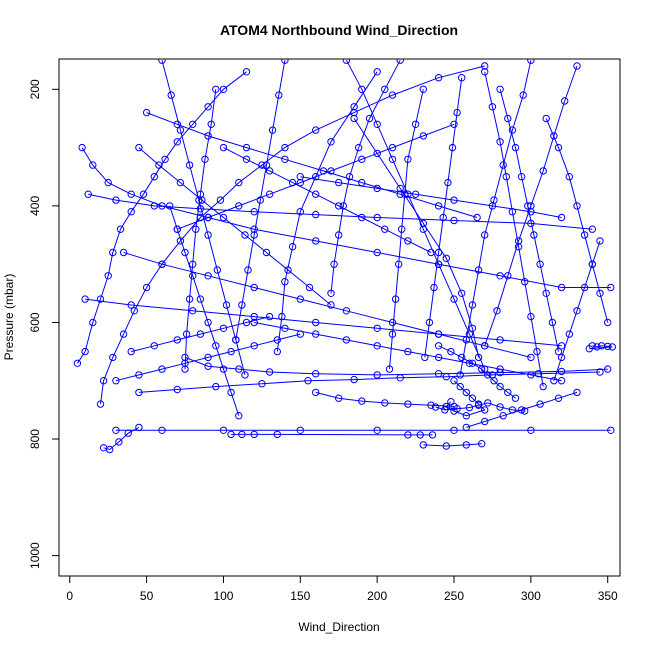 The height and width of the screenshot is (650, 650). I want to click on y-tick-label: 1000, so click(35, 555).